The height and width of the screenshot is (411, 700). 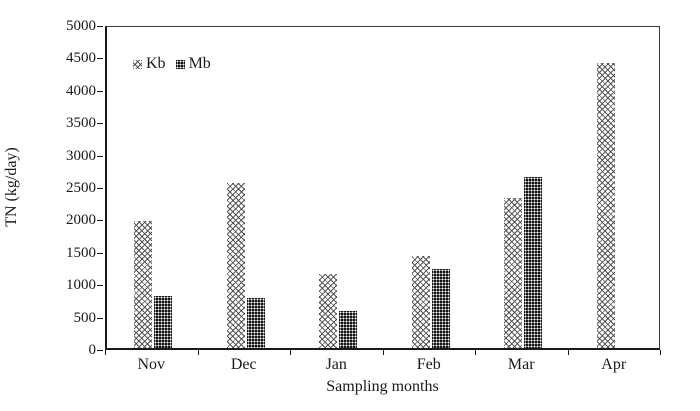 I want to click on bar-kb-mar, so click(x=513, y=272).